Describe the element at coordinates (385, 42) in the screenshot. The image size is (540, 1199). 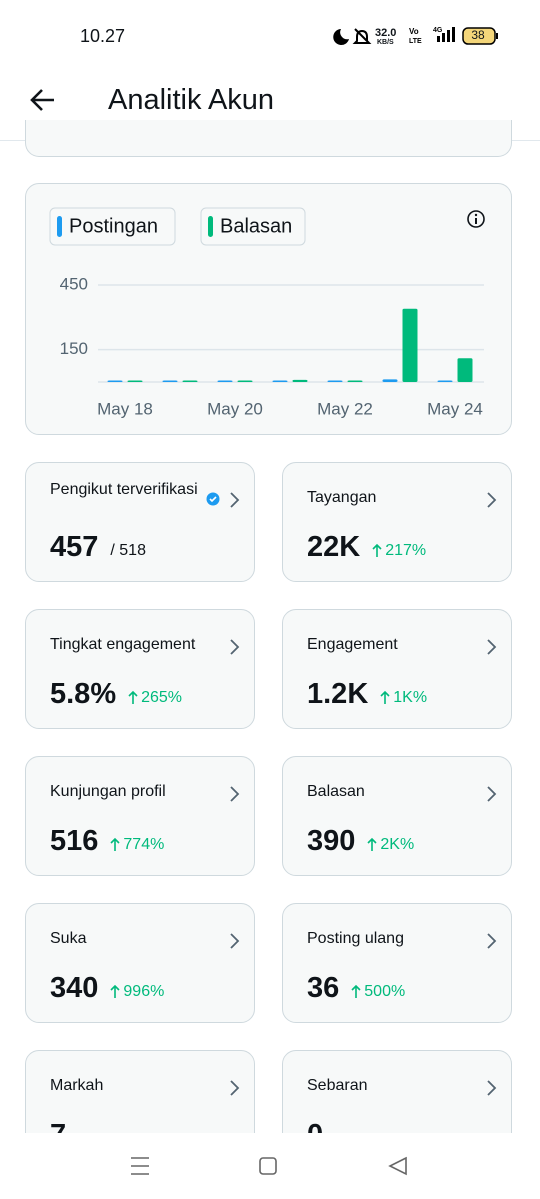
I see `net-unit: KB/S` at that location.